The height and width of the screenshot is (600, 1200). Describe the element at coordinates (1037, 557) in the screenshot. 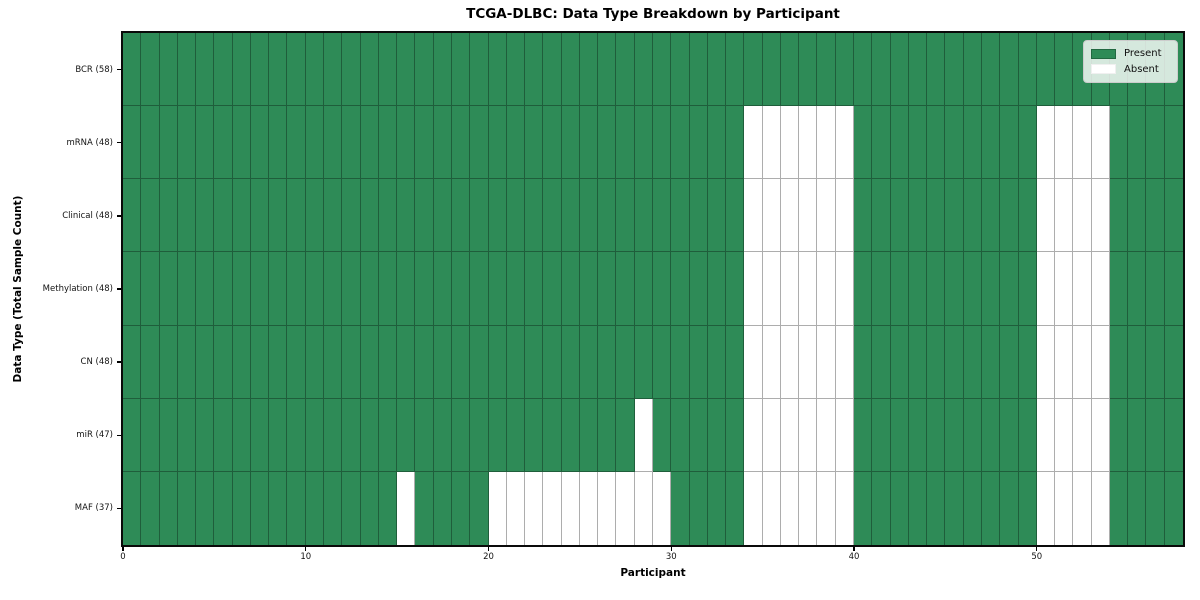

I see `x-tick-label: 50` at that location.